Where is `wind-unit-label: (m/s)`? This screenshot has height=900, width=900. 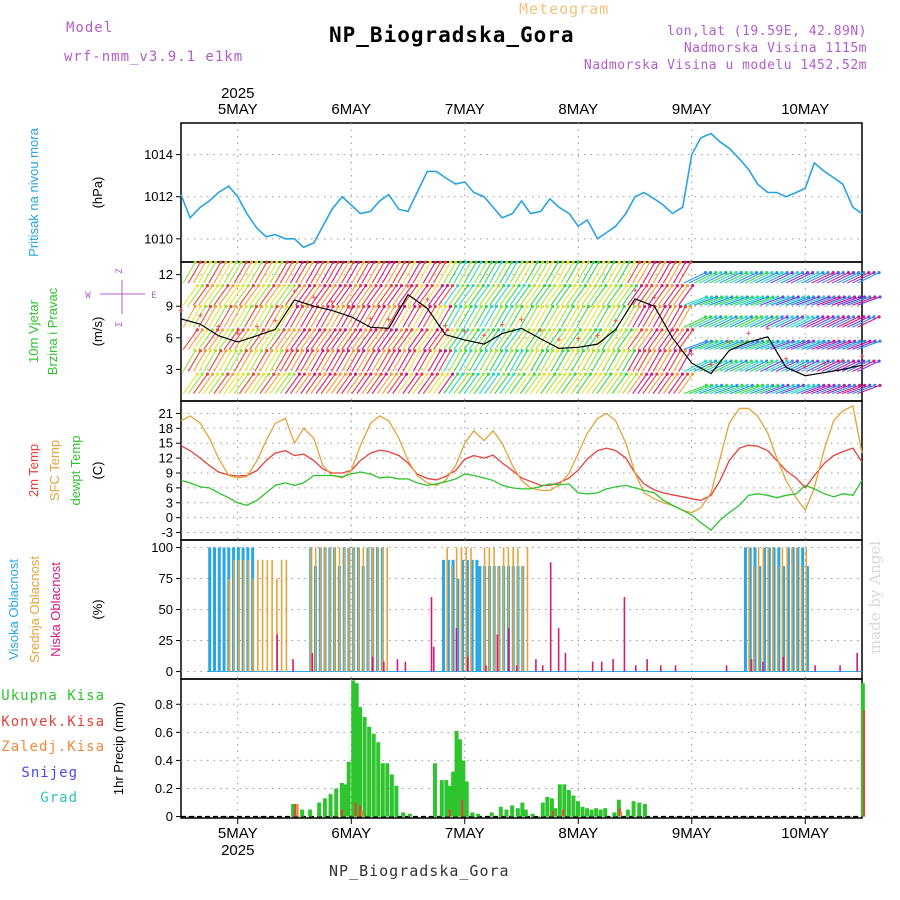 wind-unit-label: (m/s) is located at coordinates (97, 332).